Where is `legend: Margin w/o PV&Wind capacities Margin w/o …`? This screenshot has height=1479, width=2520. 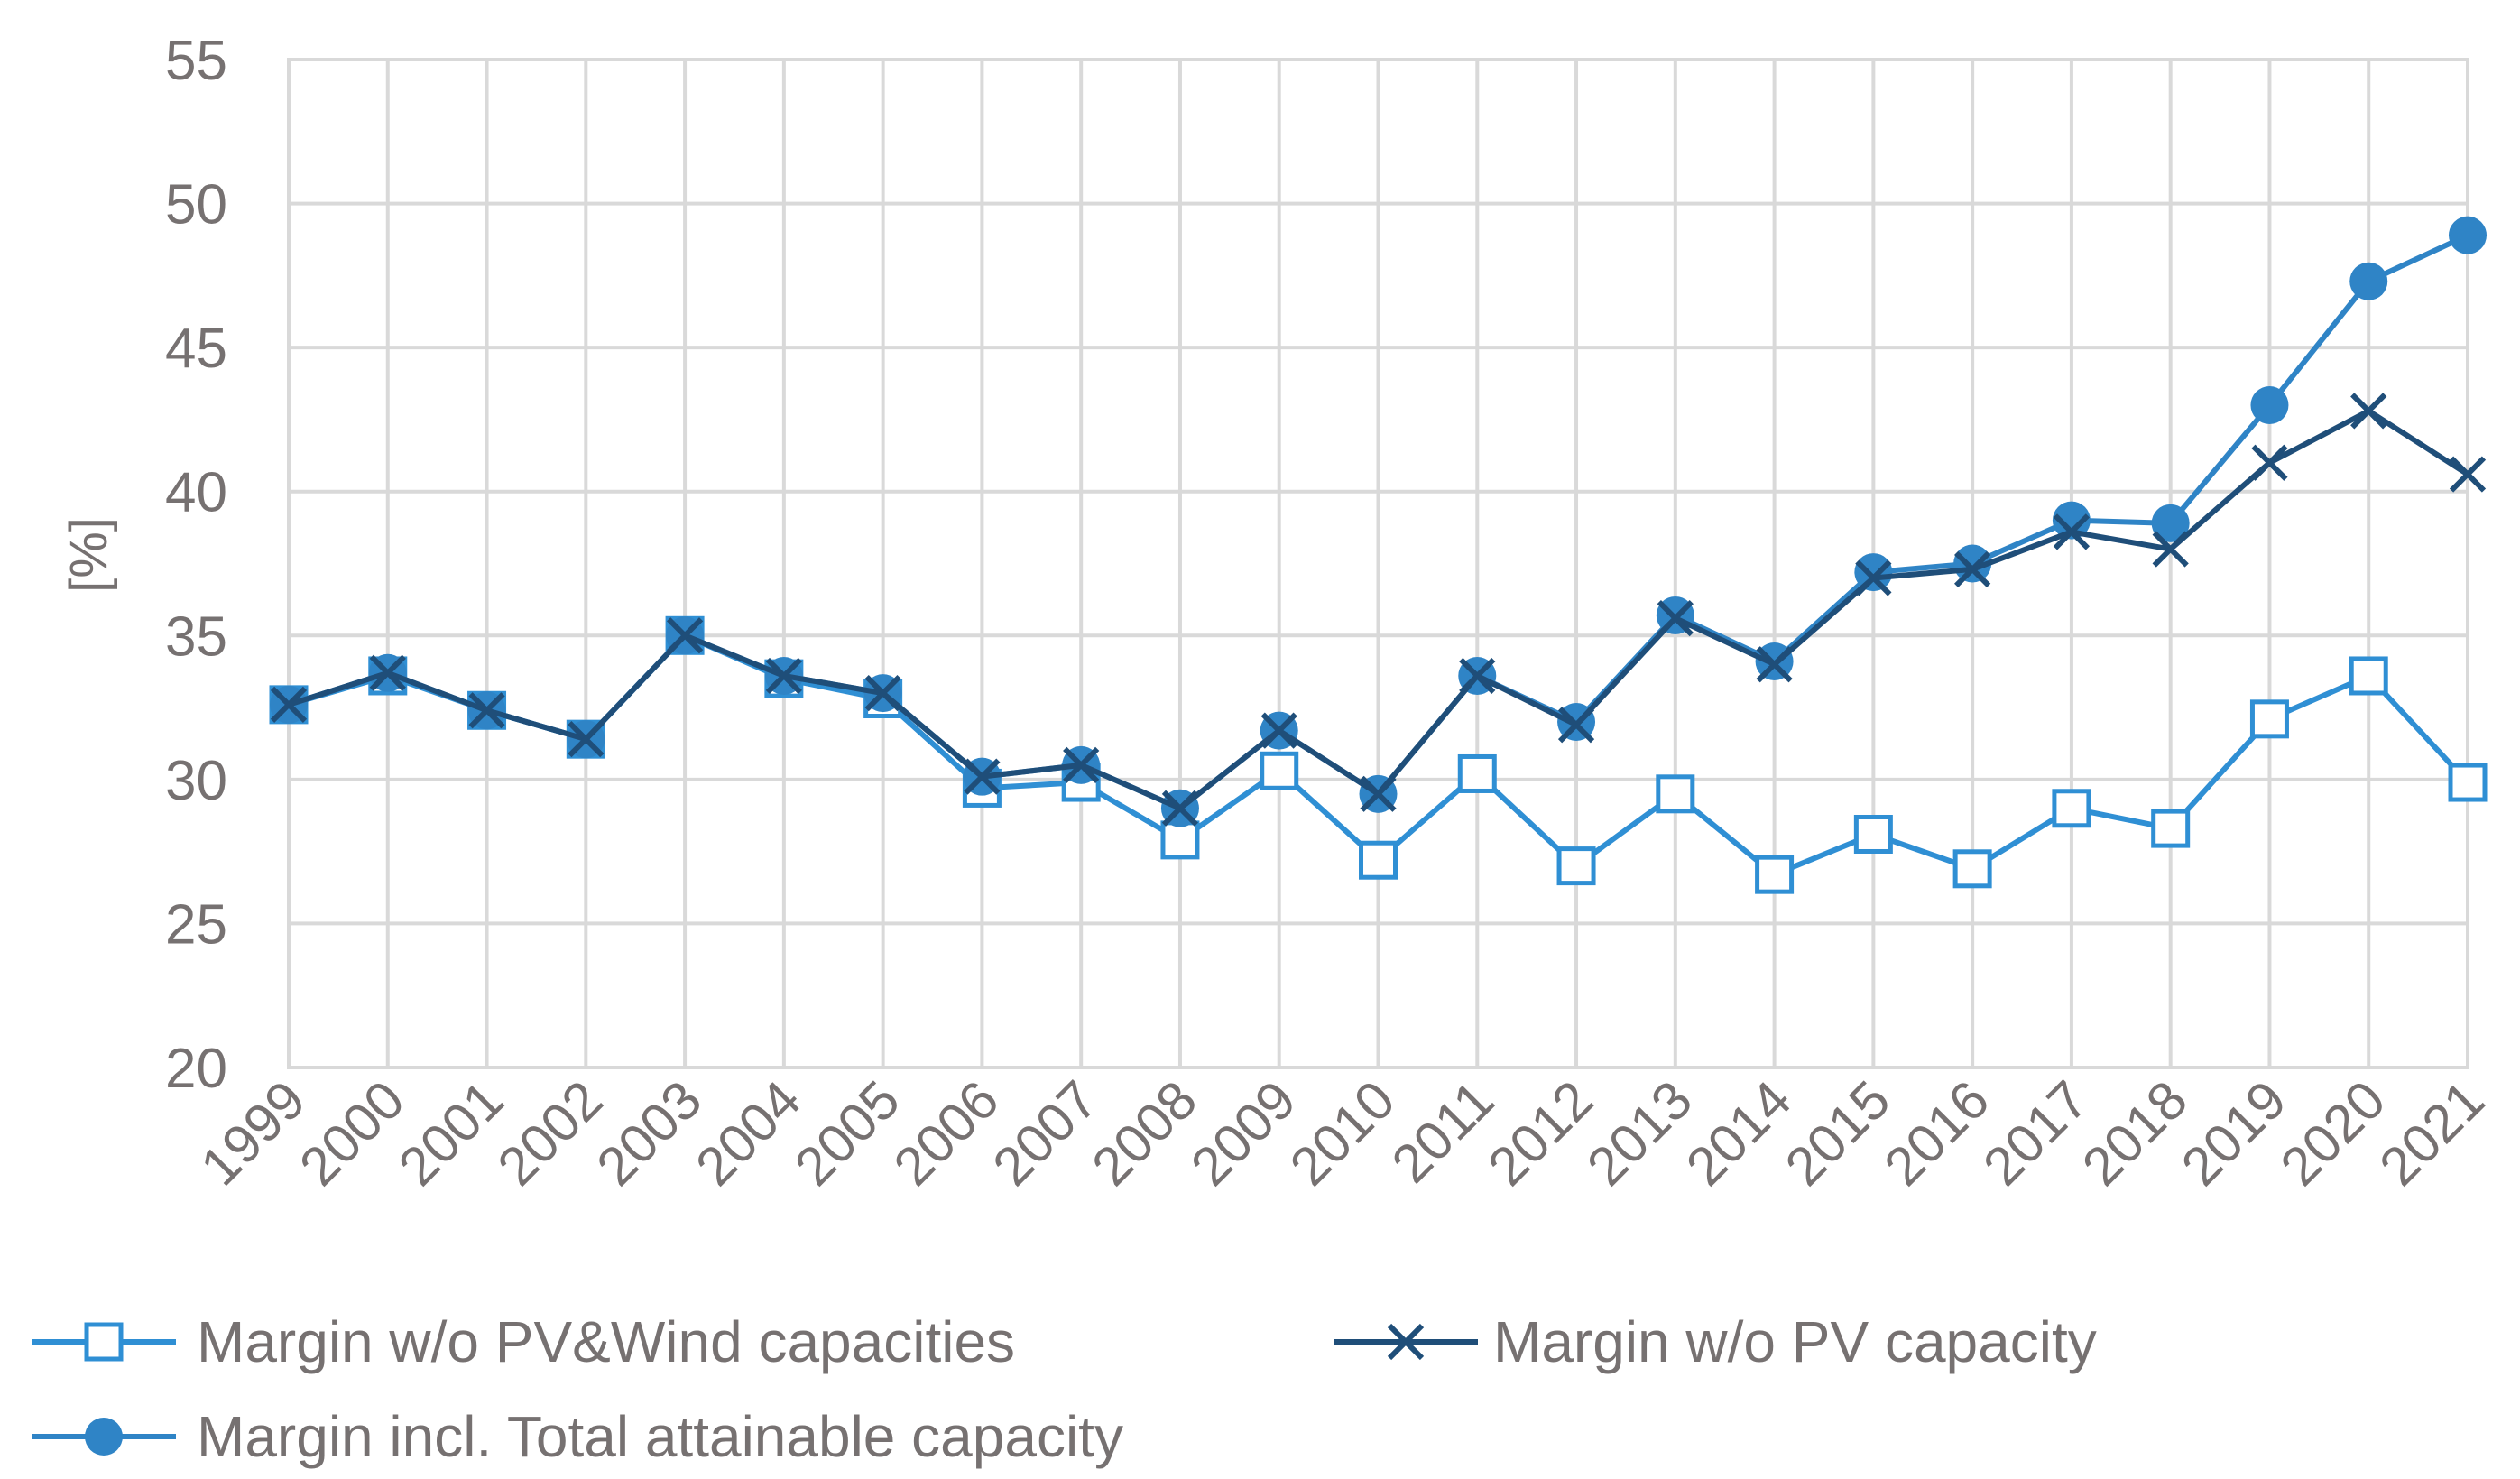
legend: Margin w/o PV&Wind capacities Margin w/o … is located at coordinates (1064, 1389).